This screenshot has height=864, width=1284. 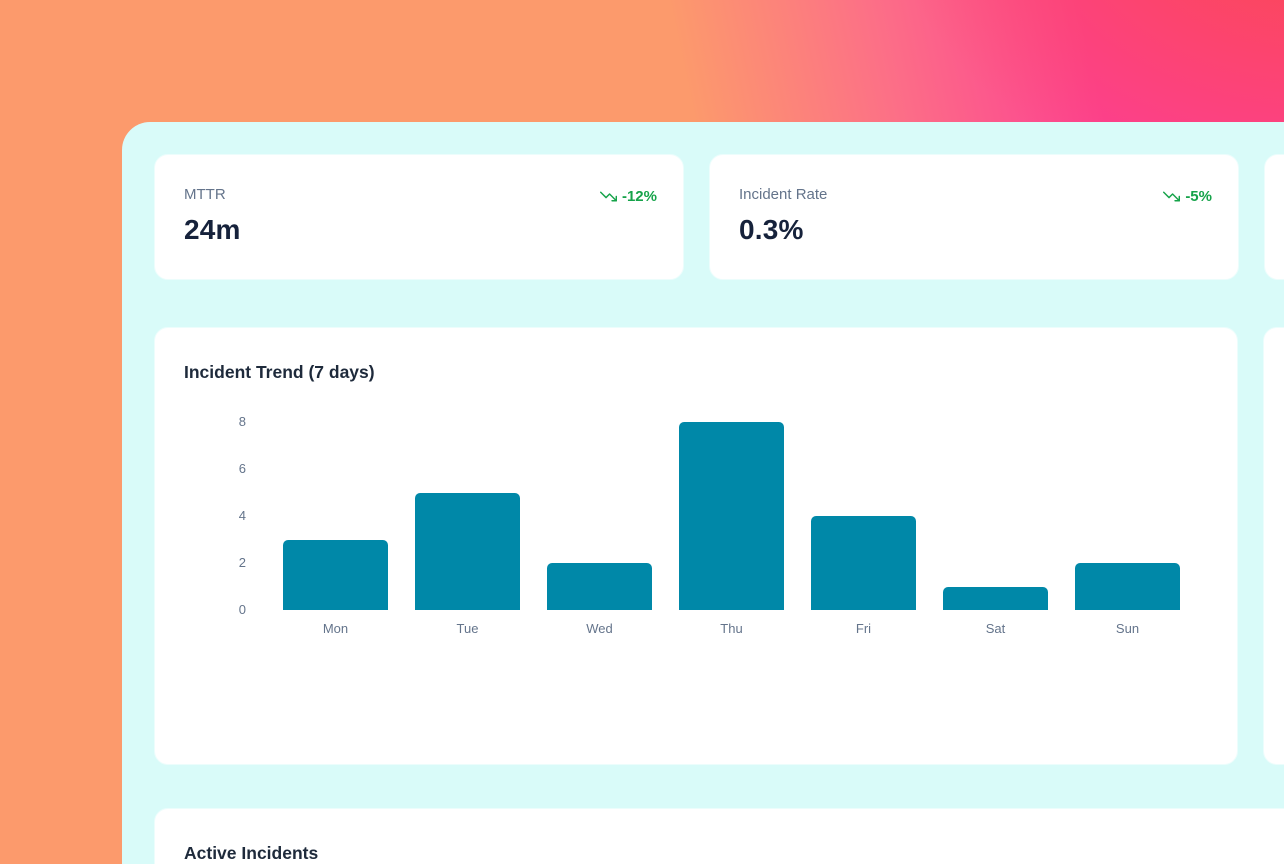 I want to click on bar-thu, so click(x=731, y=516).